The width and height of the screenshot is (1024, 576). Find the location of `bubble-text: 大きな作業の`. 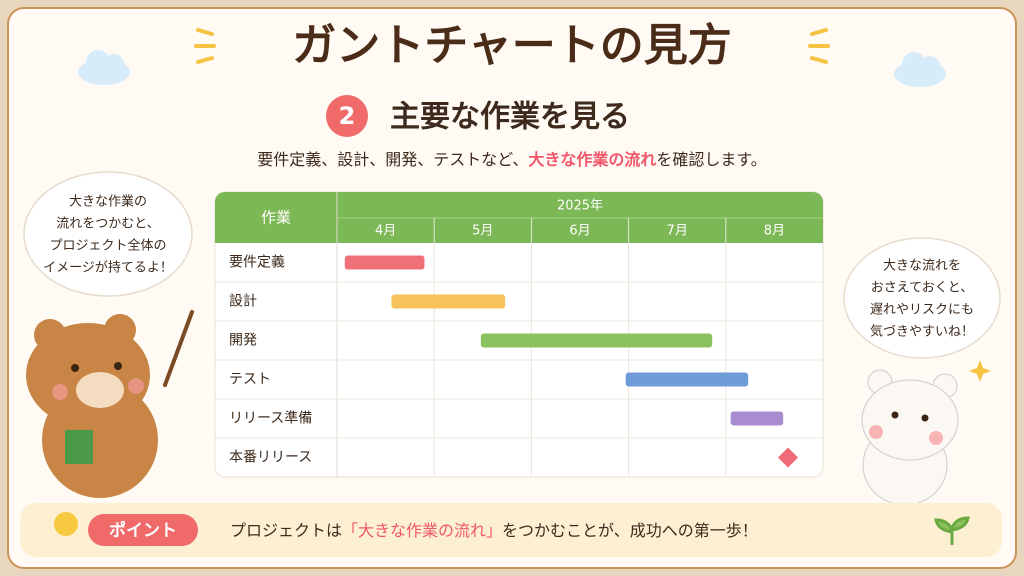

bubble-text: 大きな作業の is located at coordinates (108, 202).